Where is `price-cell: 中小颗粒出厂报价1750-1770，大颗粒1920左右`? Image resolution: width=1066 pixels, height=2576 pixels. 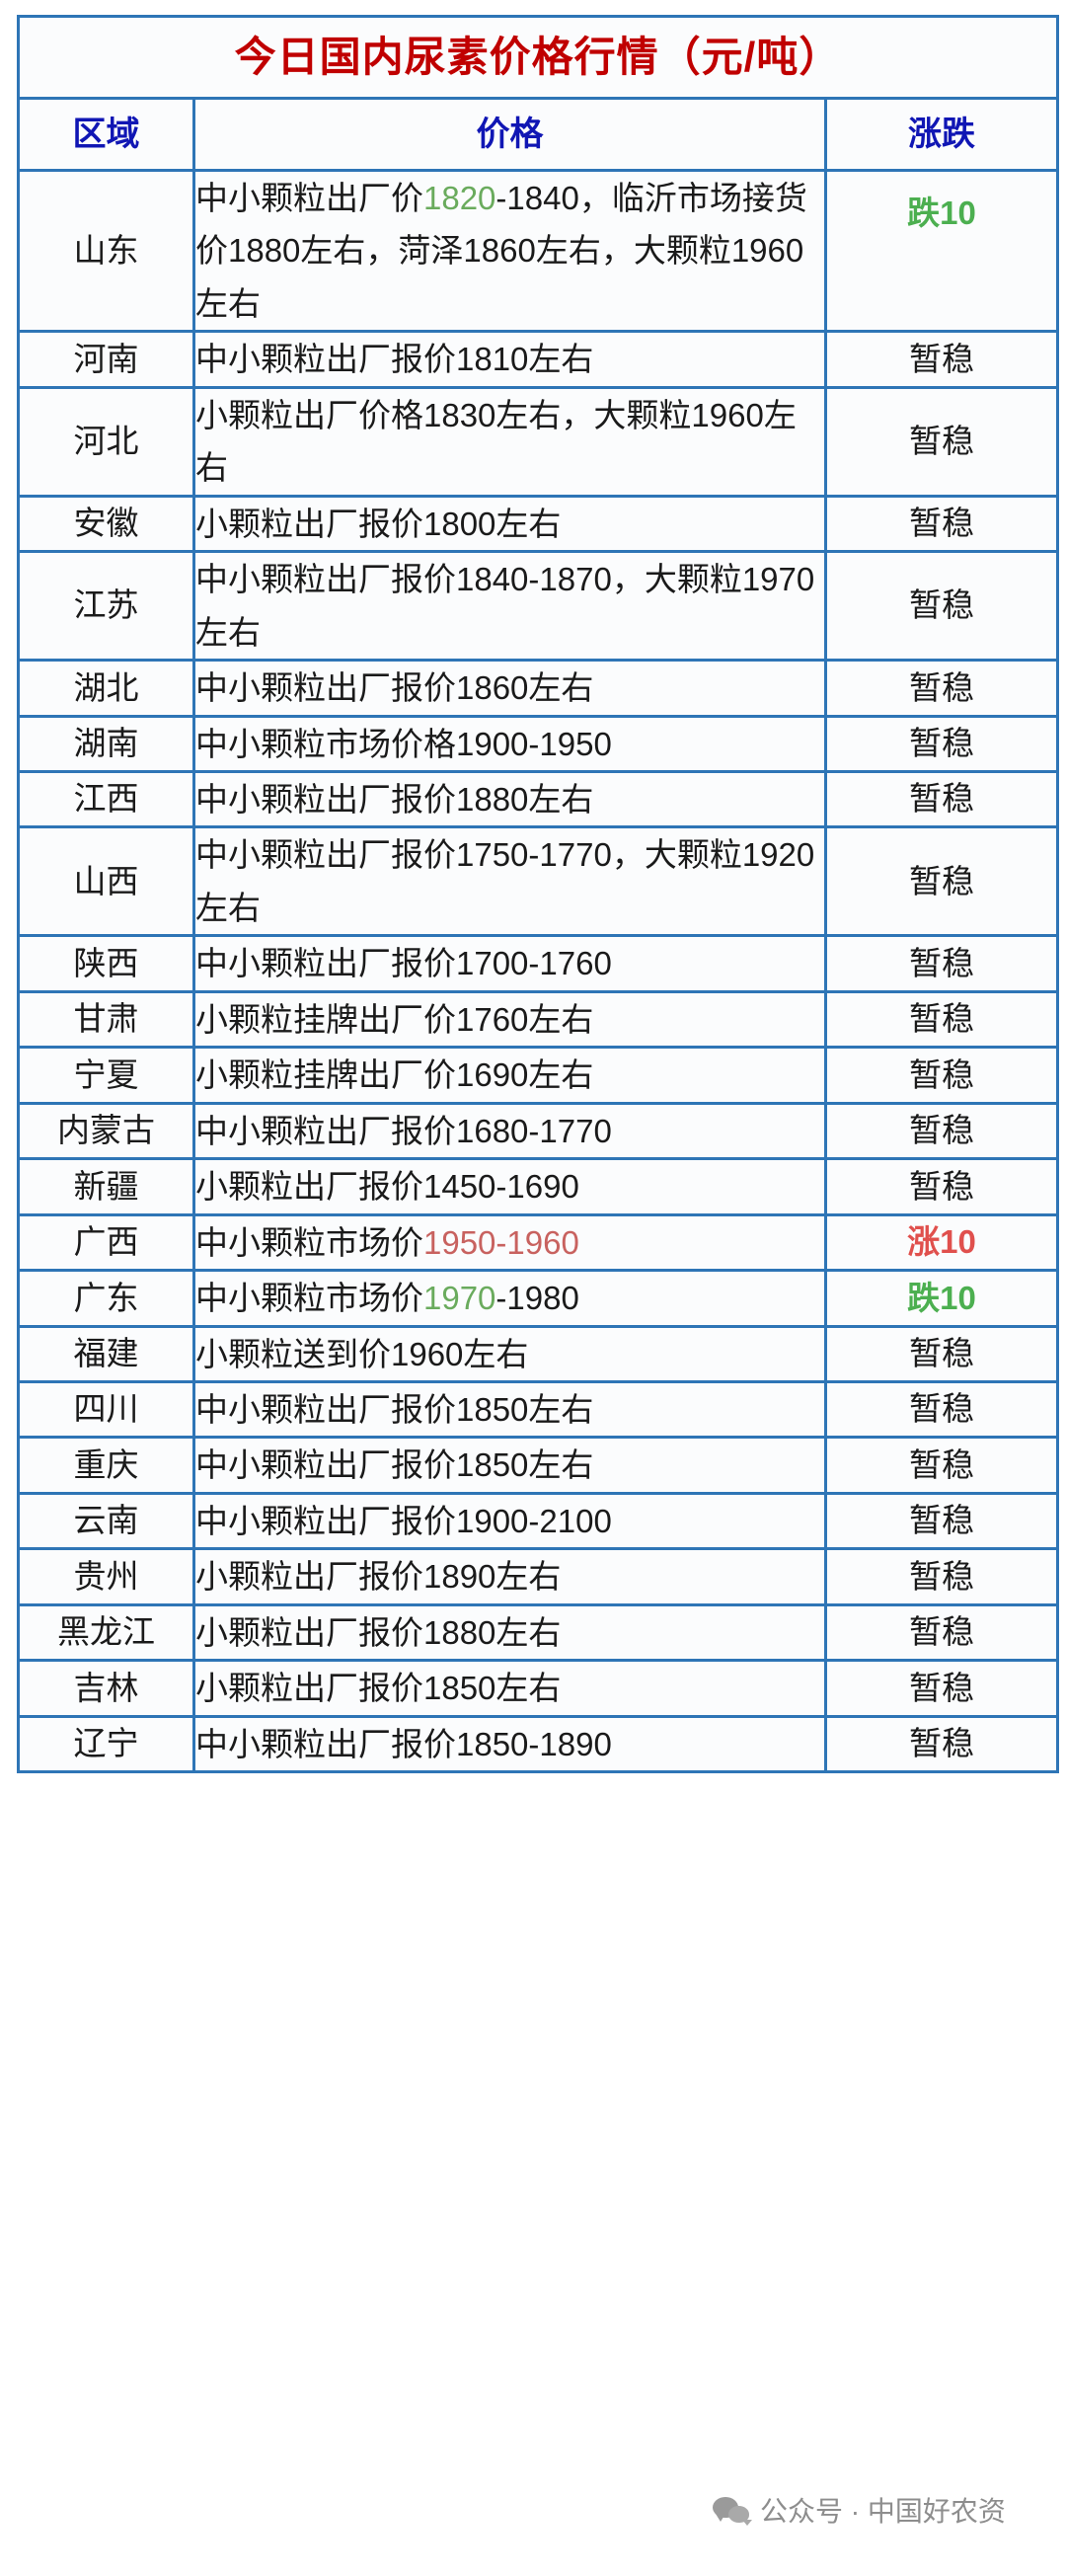
price-cell: 中小颗粒出厂报价1750-1770，大颗粒1920左右 is located at coordinates (509, 881).